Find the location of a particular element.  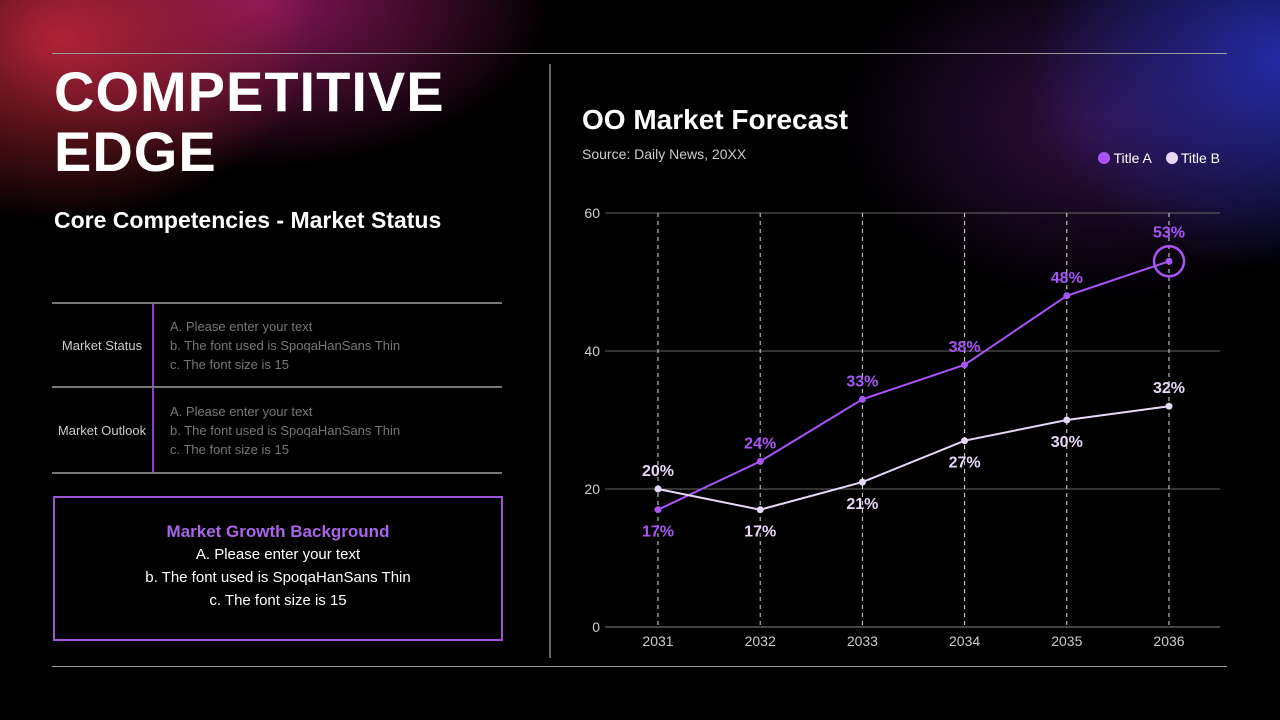

page-title: COMPETITIVE EDGE is located at coordinates (249, 122).